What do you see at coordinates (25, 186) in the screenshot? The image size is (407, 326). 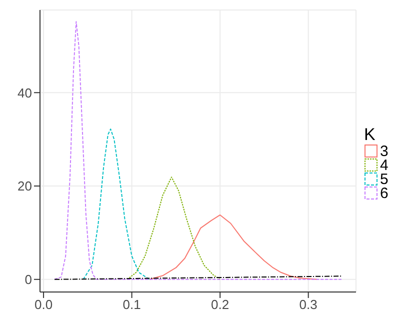 I see `y-tick-label: 20` at bounding box center [25, 186].